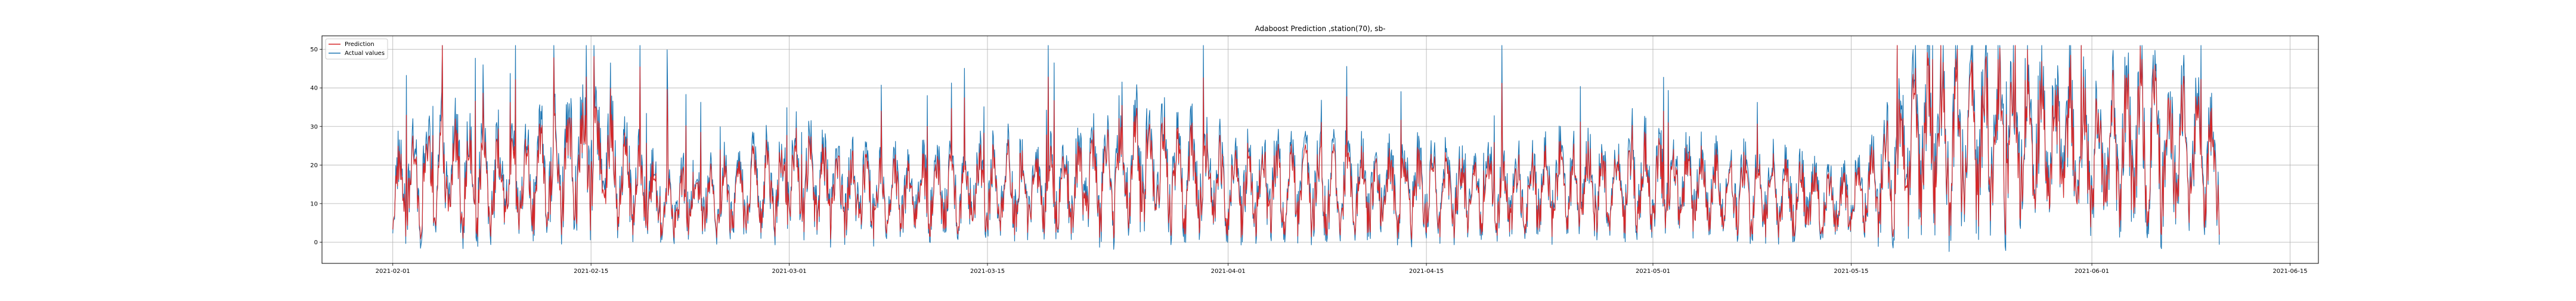  I want to click on x-tick-label: 2021-05-15, so click(1851, 271).